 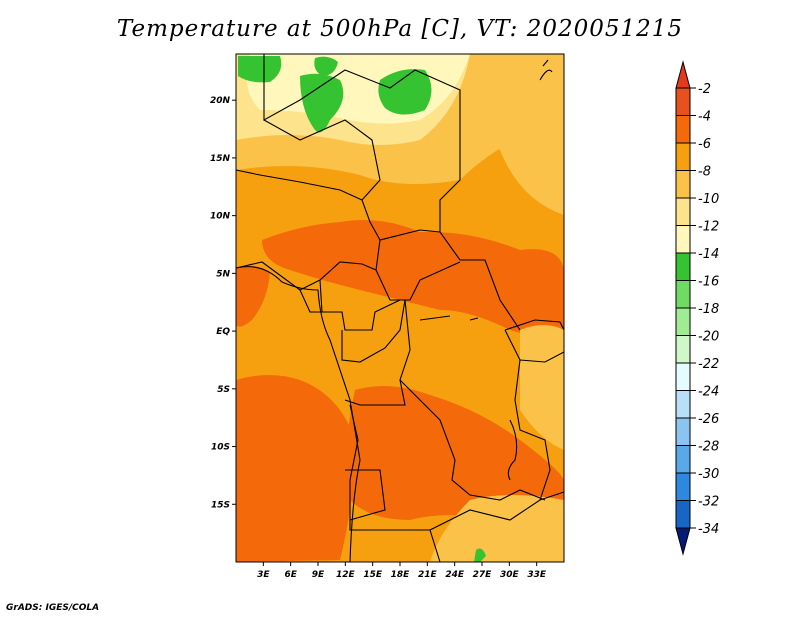 What do you see at coordinates (708, 502) in the screenshot?
I see `colorbar-label: -32` at bounding box center [708, 502].